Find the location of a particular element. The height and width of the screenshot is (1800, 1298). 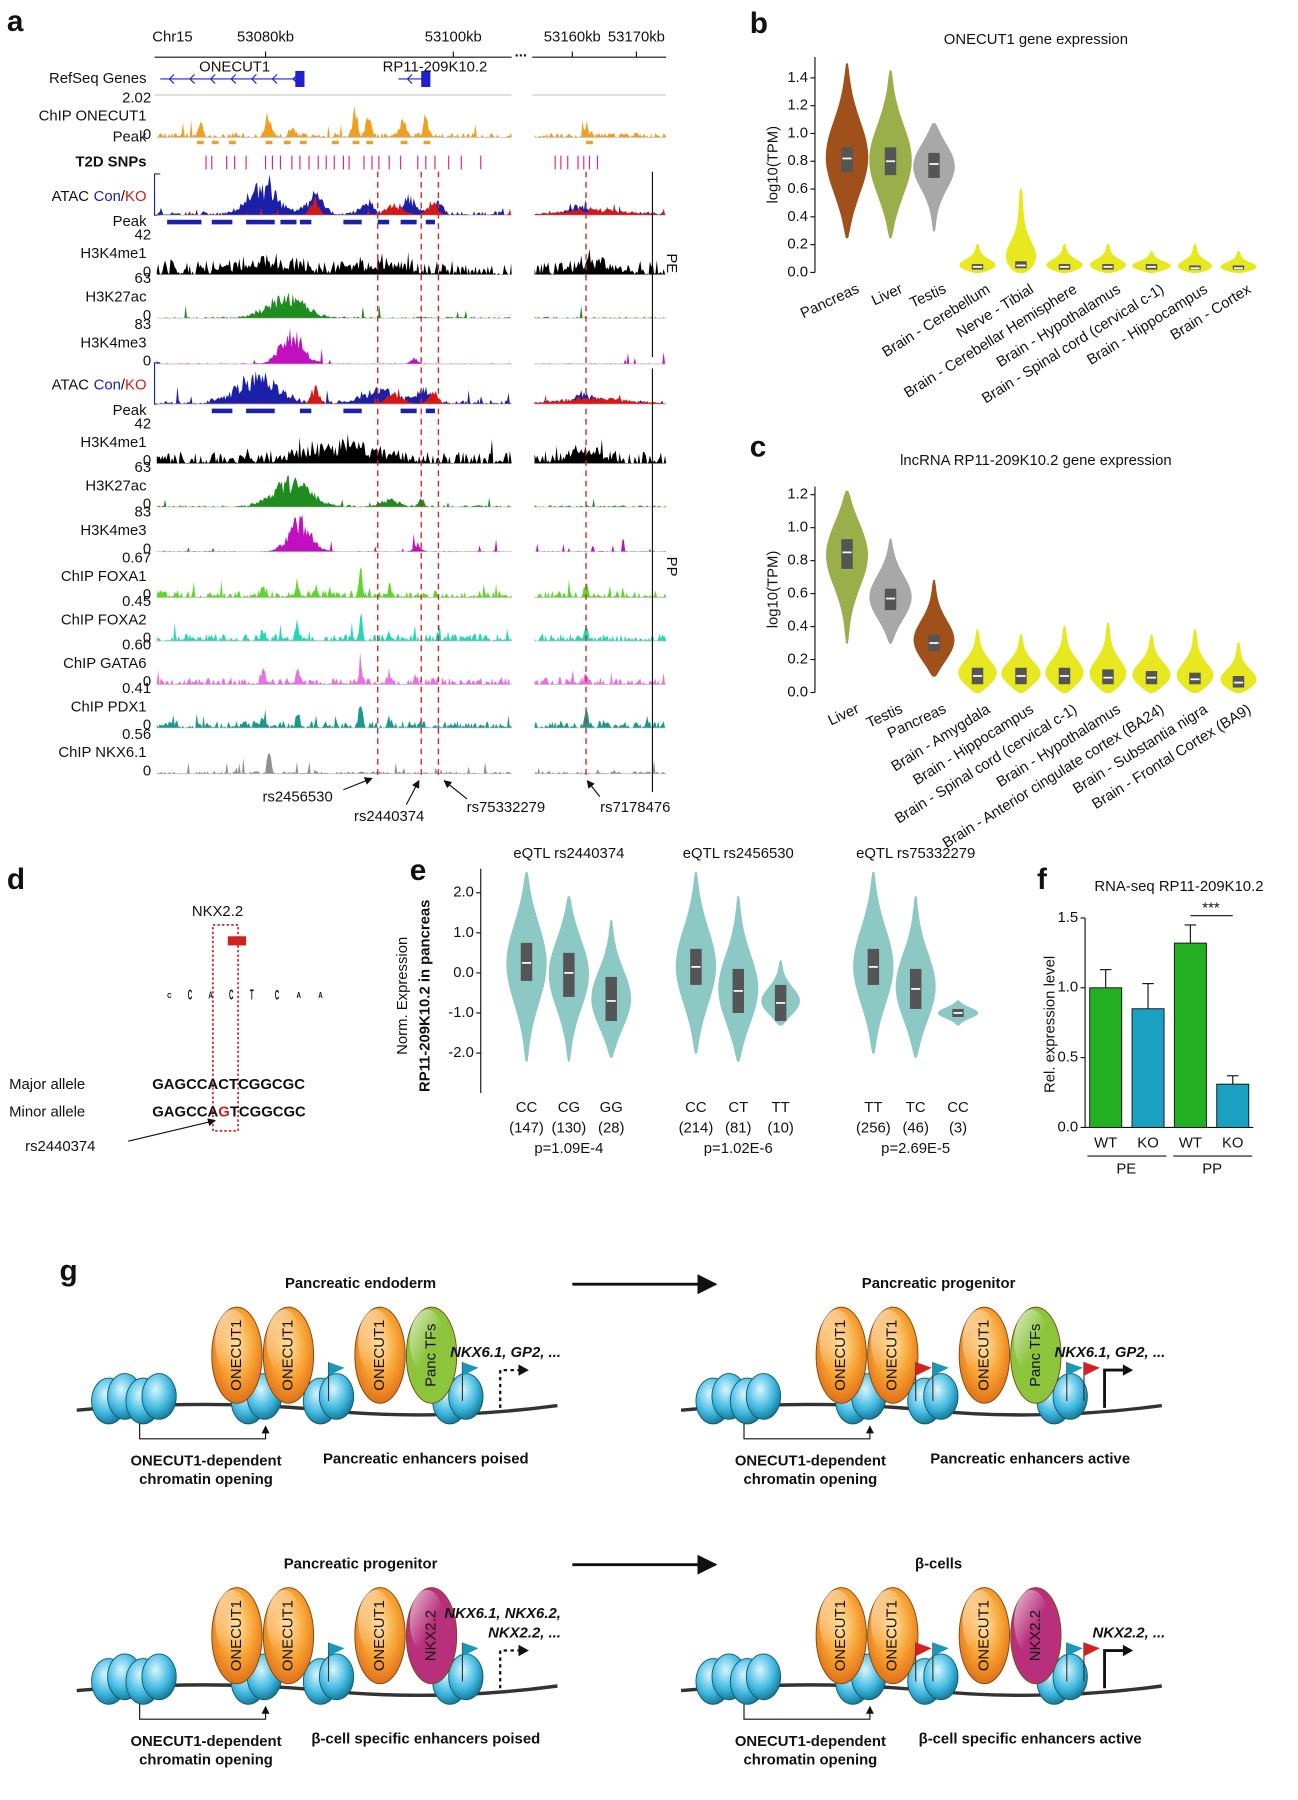

chart-title: eQTL rs75332279 is located at coordinates (915, 854).